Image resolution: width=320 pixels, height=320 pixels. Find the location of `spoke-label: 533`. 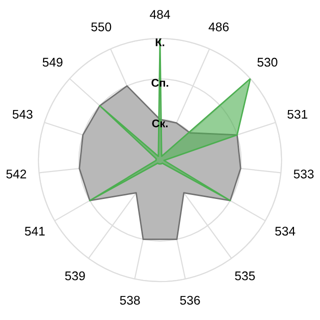

spoke-label: 533 is located at coordinates (304, 174).